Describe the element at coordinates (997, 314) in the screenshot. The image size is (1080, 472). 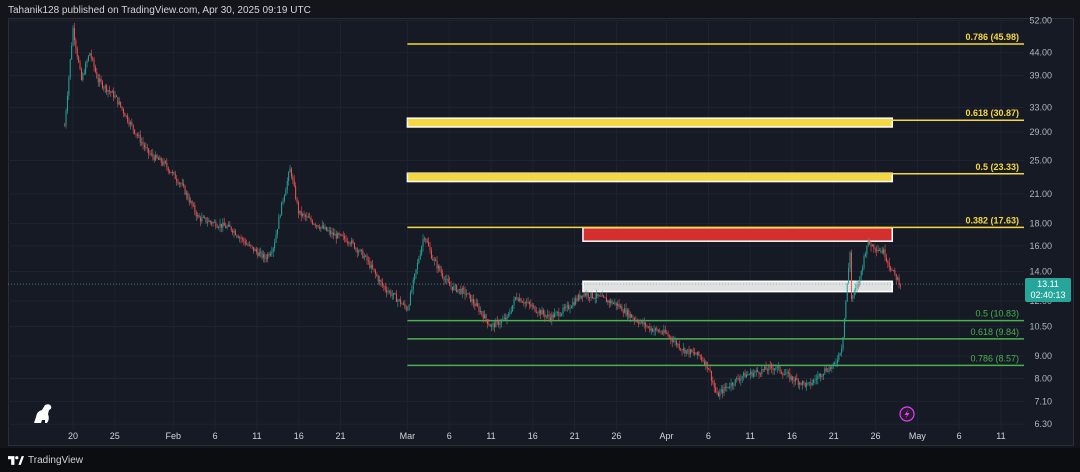
I see `fib-label: 0.5 (10.83)` at that location.